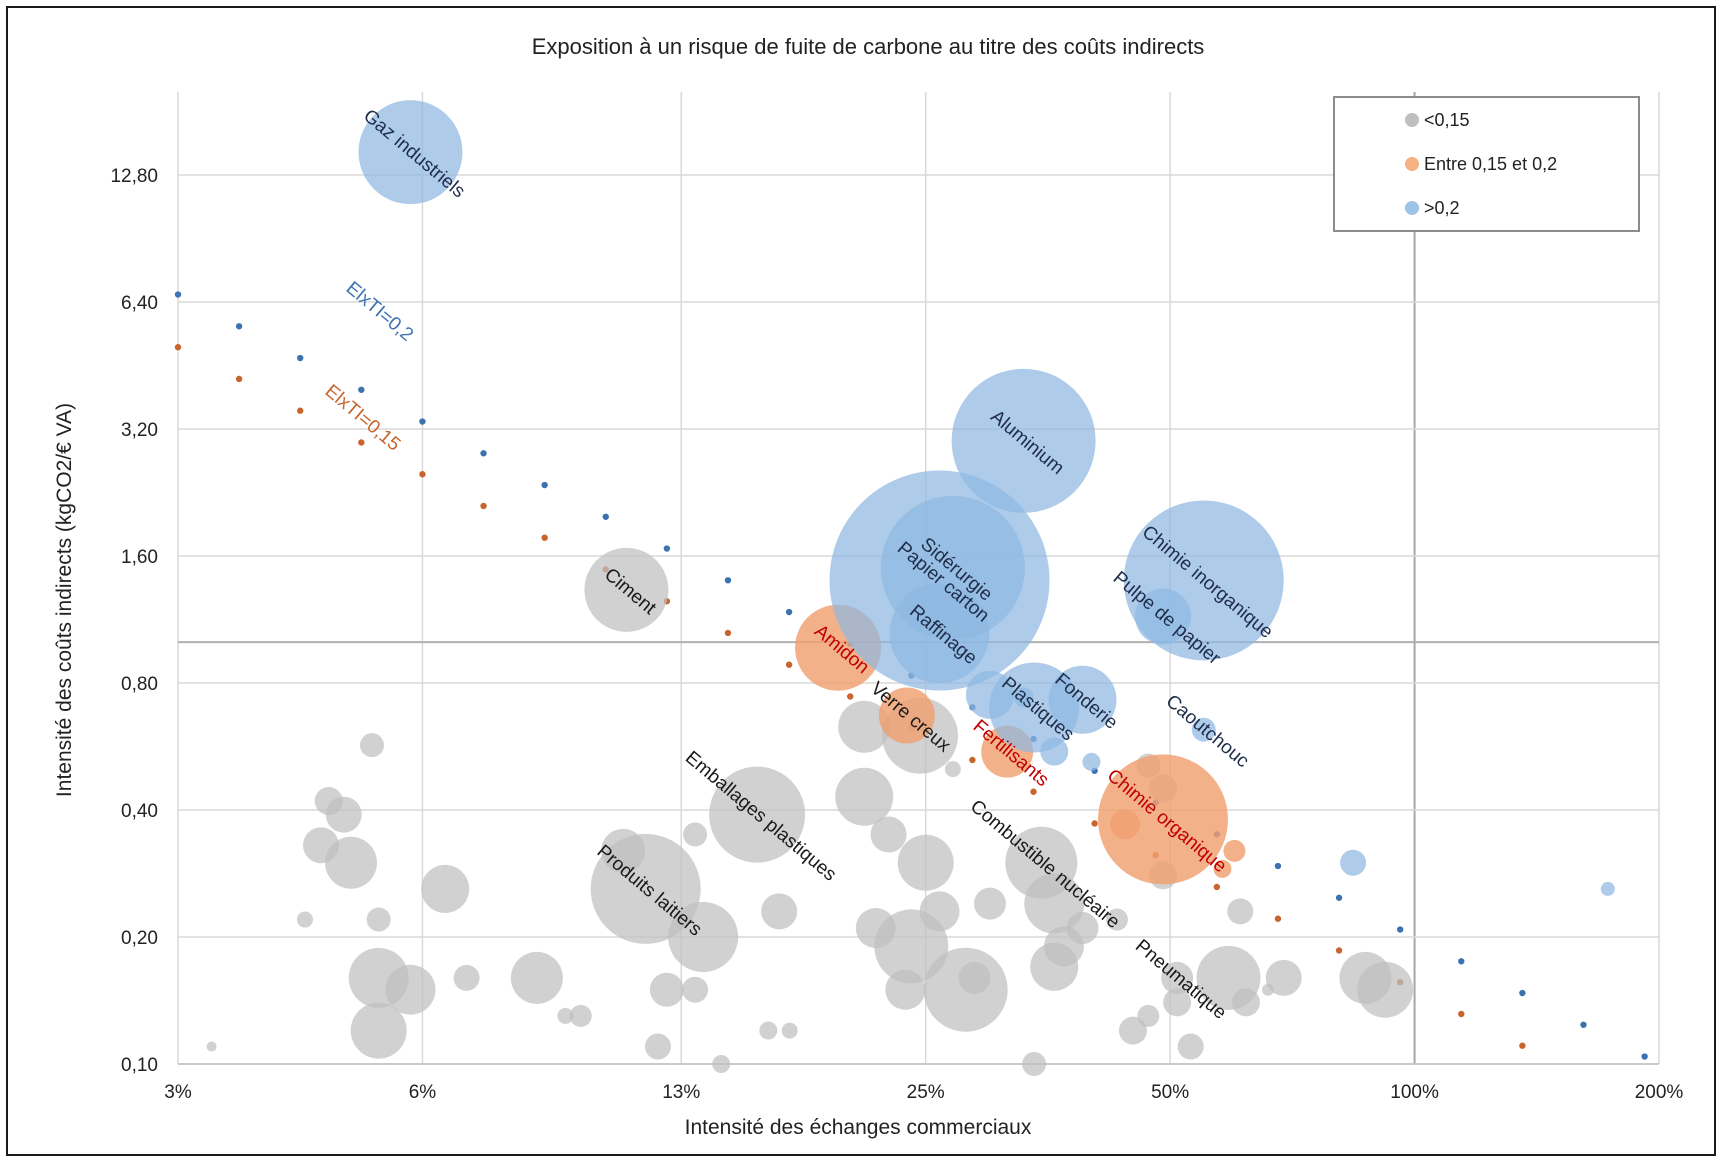  I want to click on legend-label-mid: Entre 0,15 et 0,2, so click(1490, 164).